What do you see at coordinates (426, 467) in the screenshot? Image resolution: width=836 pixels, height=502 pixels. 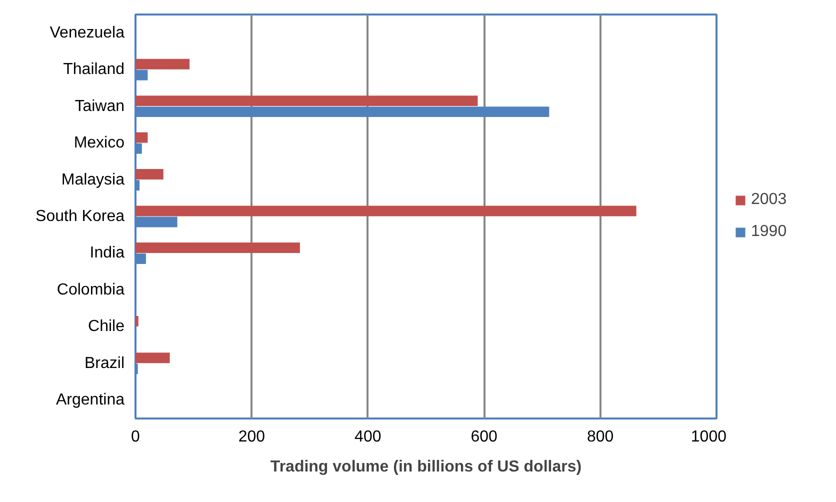 I see `x-axis-title: Trading volume (in billions of US dollars)` at bounding box center [426, 467].